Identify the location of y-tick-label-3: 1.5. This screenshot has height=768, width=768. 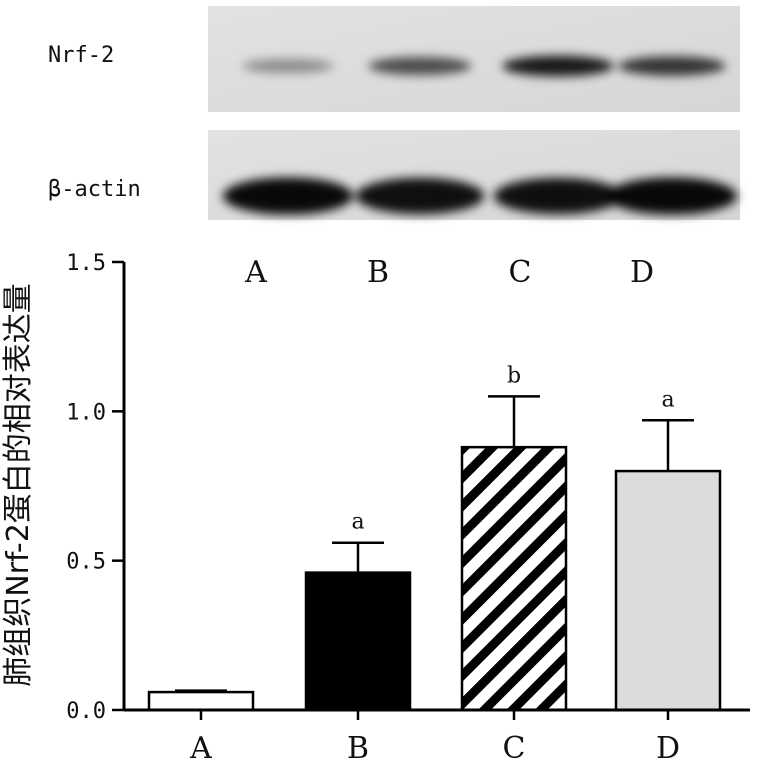
(86, 263).